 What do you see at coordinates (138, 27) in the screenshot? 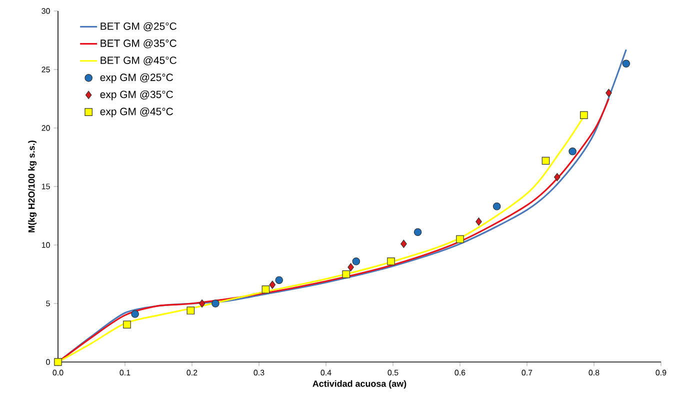
I see `legend-label: BET GM @25°C` at bounding box center [138, 27].